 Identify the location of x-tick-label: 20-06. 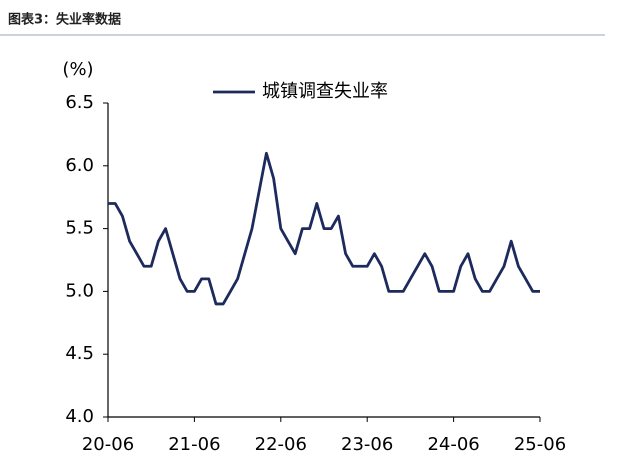
(108, 444).